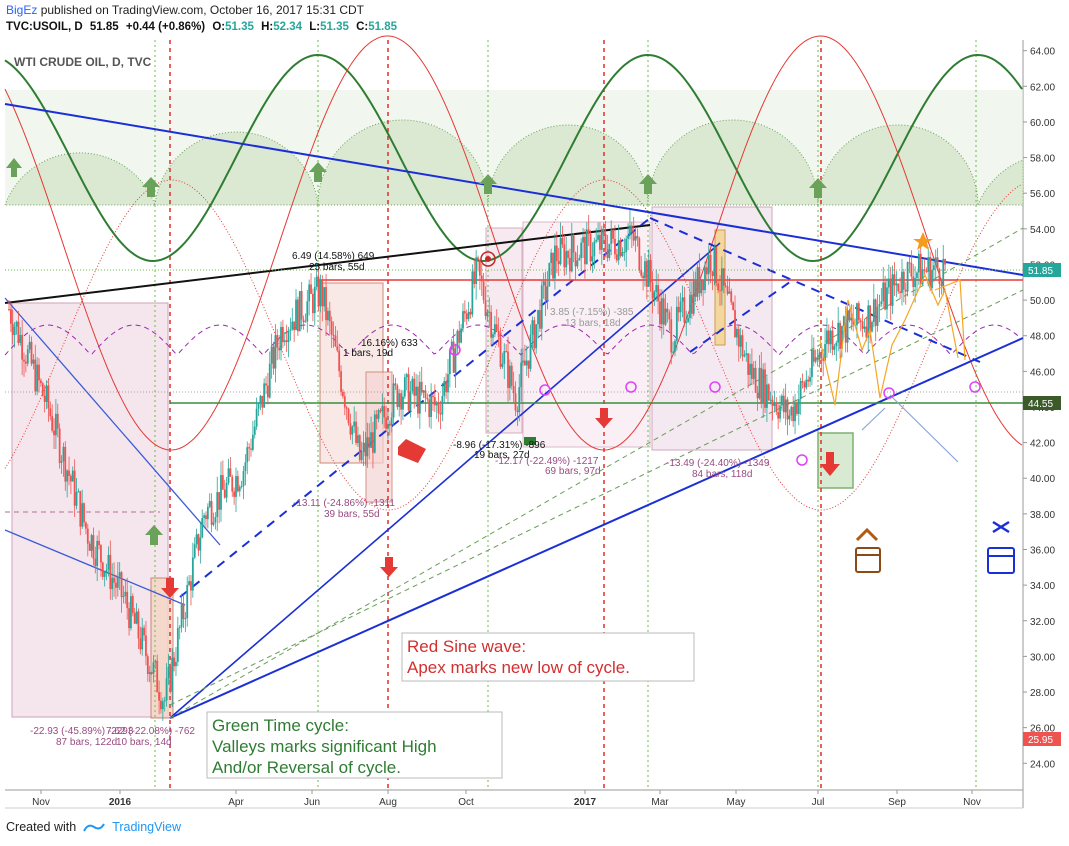 Image resolution: width=1069 pixels, height=846 pixels. I want to click on tradingview-logo-icon, so click(94, 827).